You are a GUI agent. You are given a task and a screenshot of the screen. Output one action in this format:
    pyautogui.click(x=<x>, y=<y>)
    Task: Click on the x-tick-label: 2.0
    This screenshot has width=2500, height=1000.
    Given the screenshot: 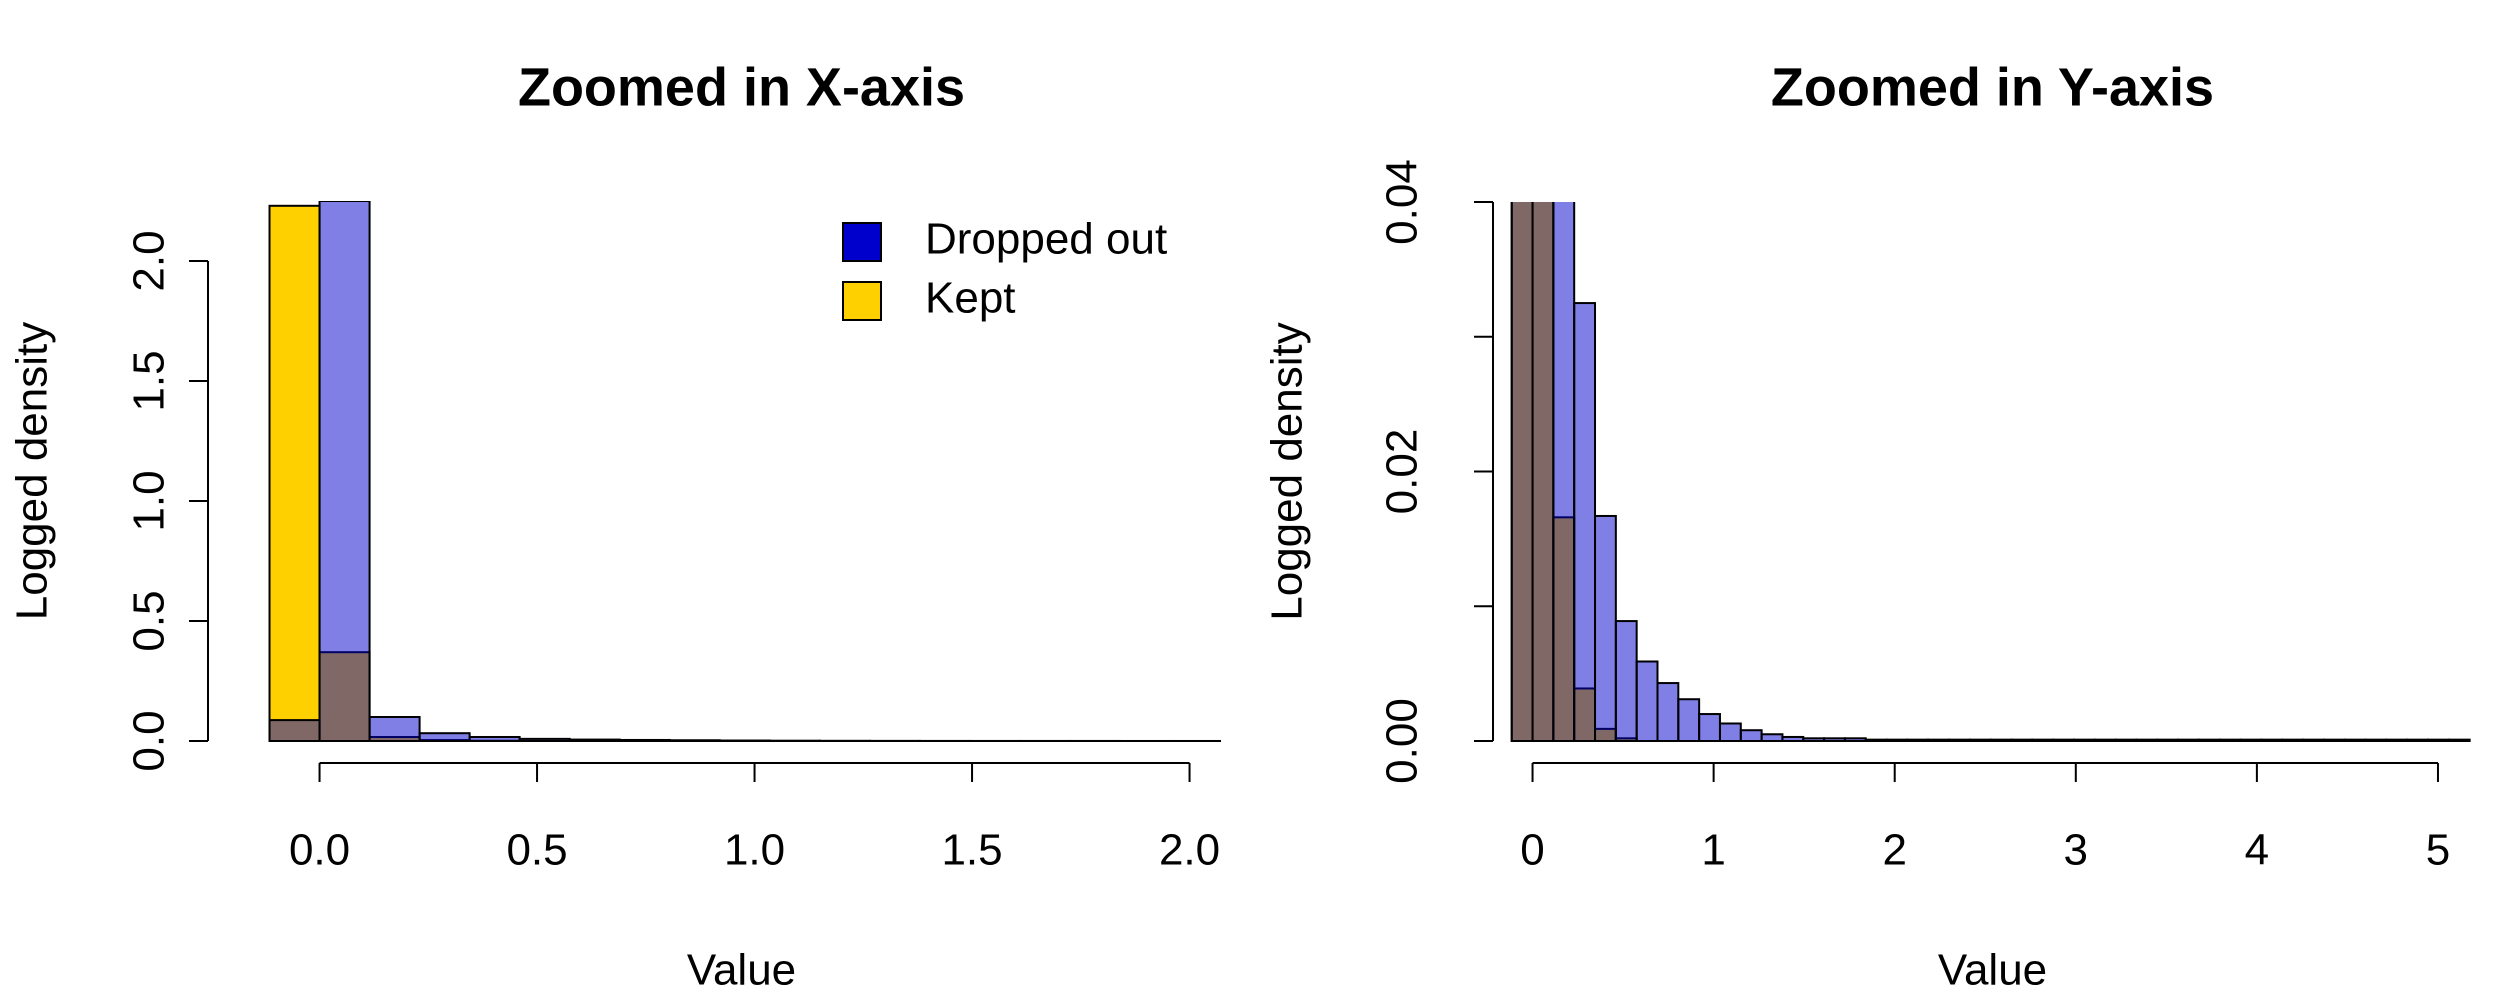 What is the action you would take?
    pyautogui.click(x=1189, y=850)
    